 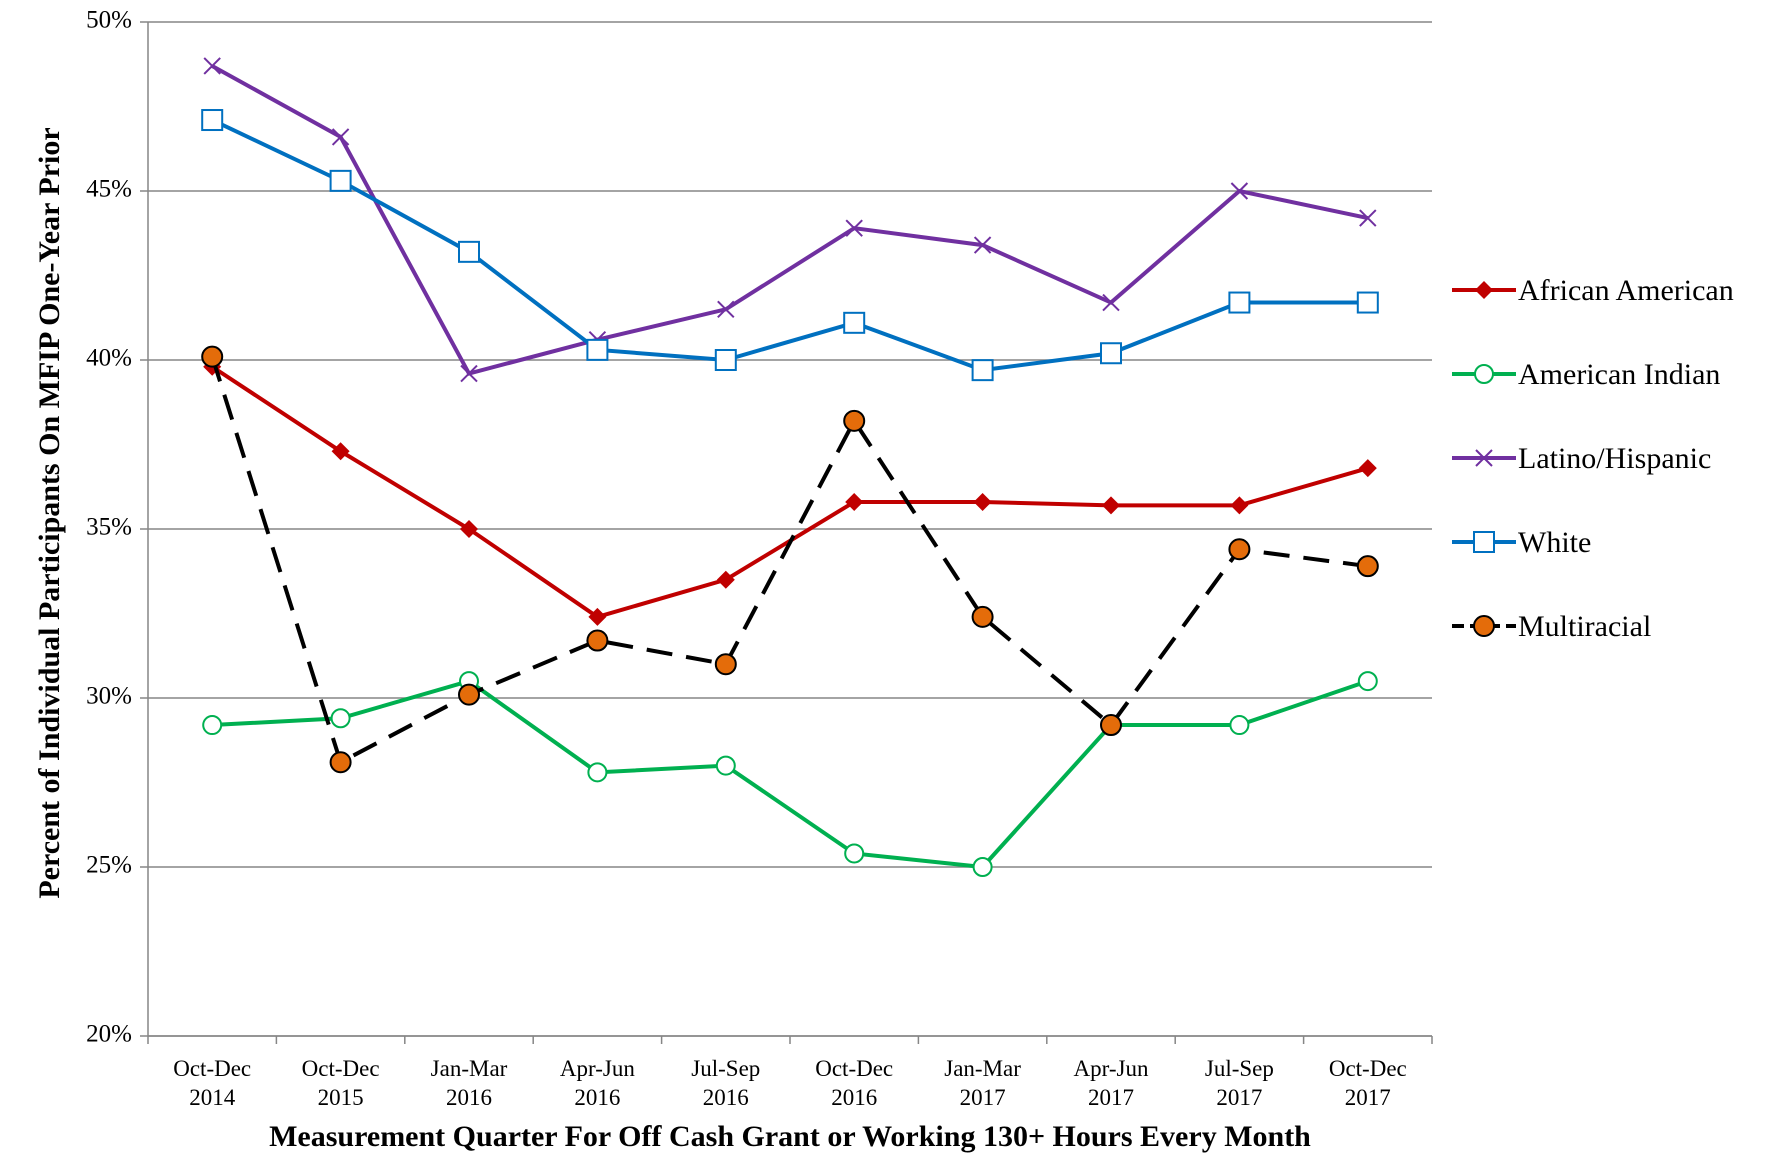 What do you see at coordinates (109, 20) in the screenshot?
I see `y-tick-label: 50%` at bounding box center [109, 20].